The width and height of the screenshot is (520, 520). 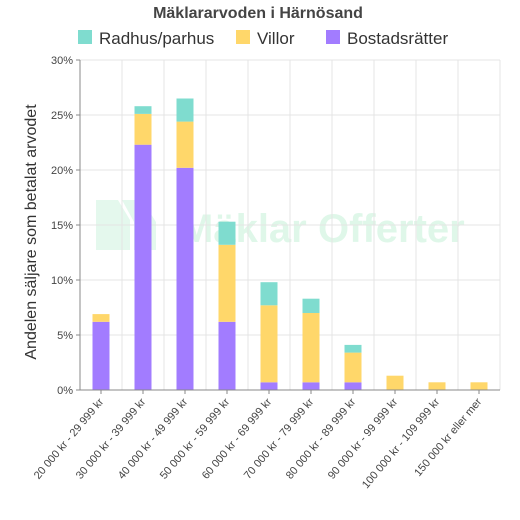 I want to click on legend-swatch-bostadsratter, so click(x=333, y=37).